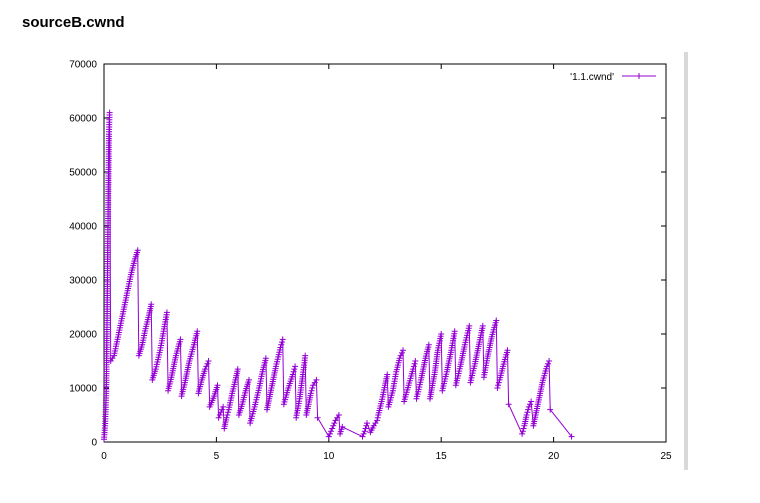 The width and height of the screenshot is (760, 503). I want to click on x-tick-label: 15, so click(442, 456).